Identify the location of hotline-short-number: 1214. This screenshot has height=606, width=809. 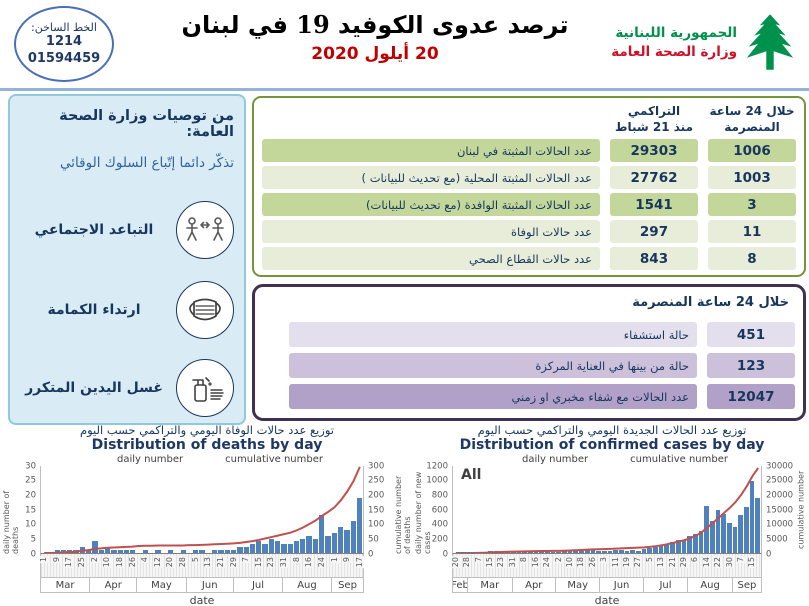
(64, 42).